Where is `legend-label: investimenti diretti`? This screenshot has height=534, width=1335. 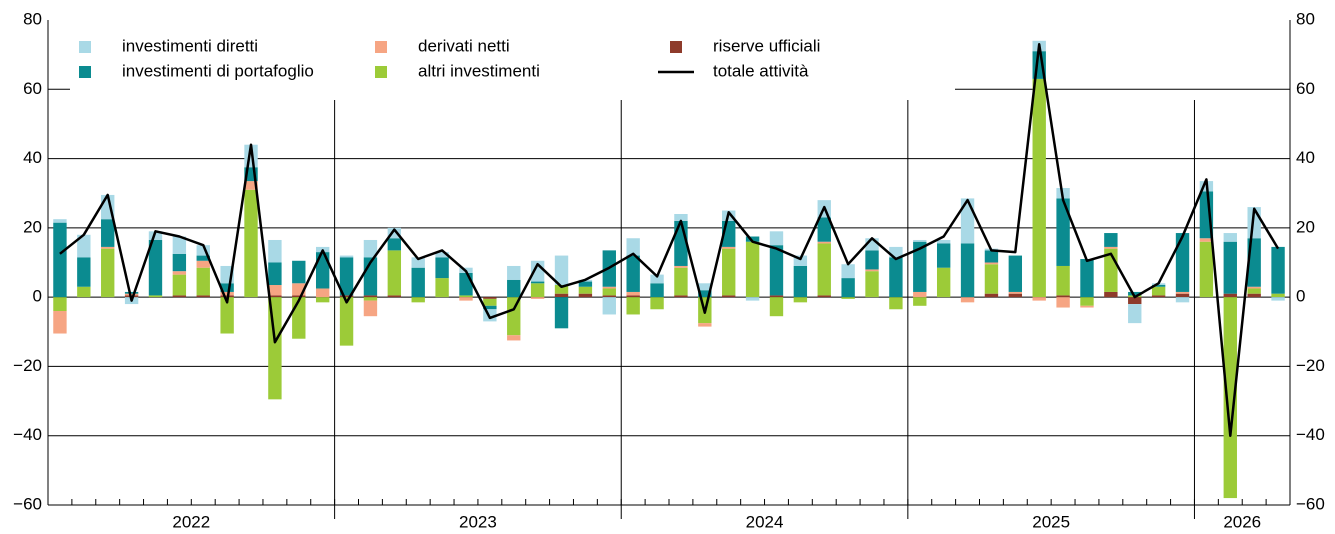 legend-label: investimenti diretti is located at coordinates (190, 45).